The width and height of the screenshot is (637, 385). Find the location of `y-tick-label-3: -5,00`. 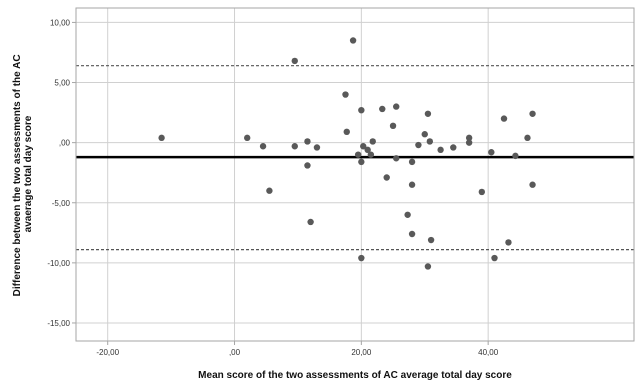

y-tick-label-3: -5,00 is located at coordinates (61, 203).